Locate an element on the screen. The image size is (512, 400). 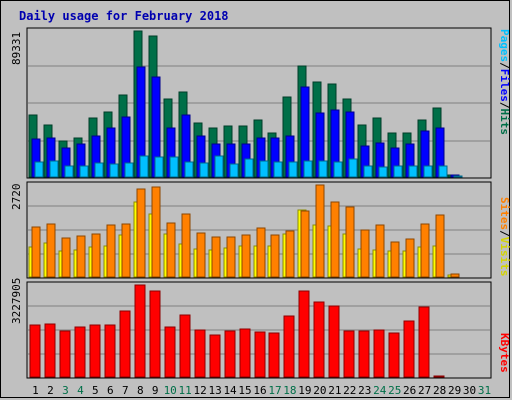
day-label-2: 2 is located at coordinates (50, 390).